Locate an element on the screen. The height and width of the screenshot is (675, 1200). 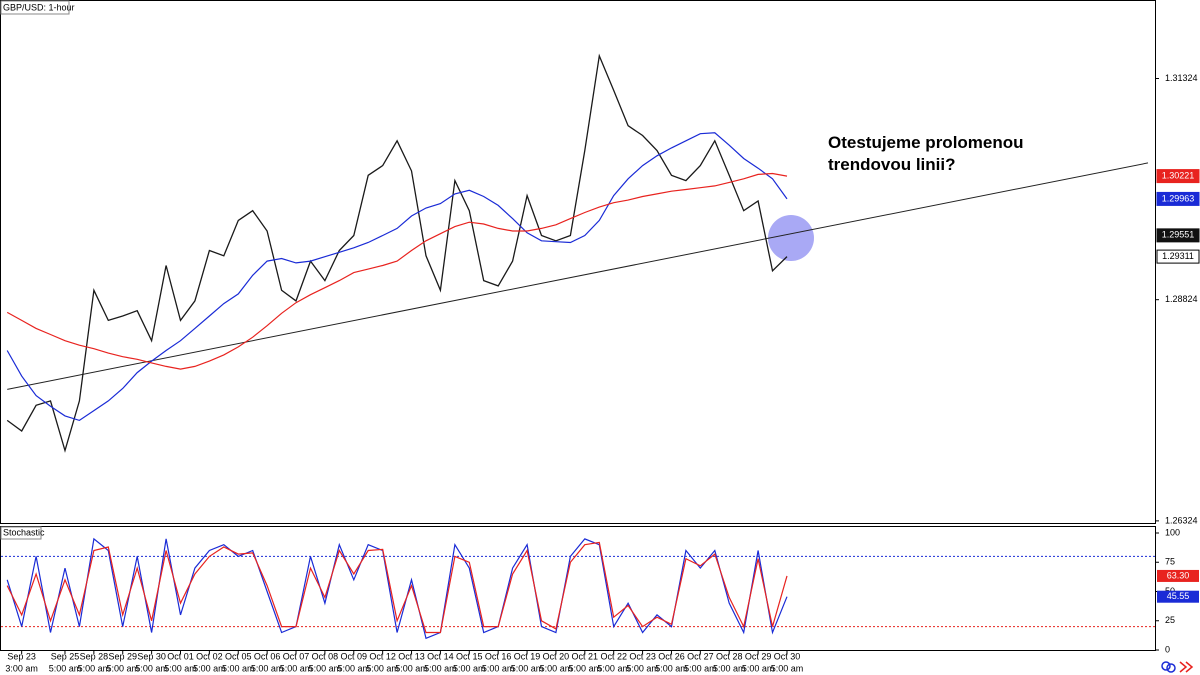
x-tick-label: Oct 22 is located at coordinates (613, 656).